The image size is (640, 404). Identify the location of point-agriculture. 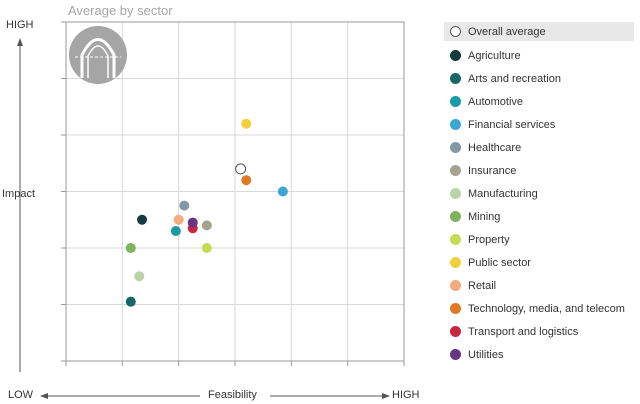
(142, 219).